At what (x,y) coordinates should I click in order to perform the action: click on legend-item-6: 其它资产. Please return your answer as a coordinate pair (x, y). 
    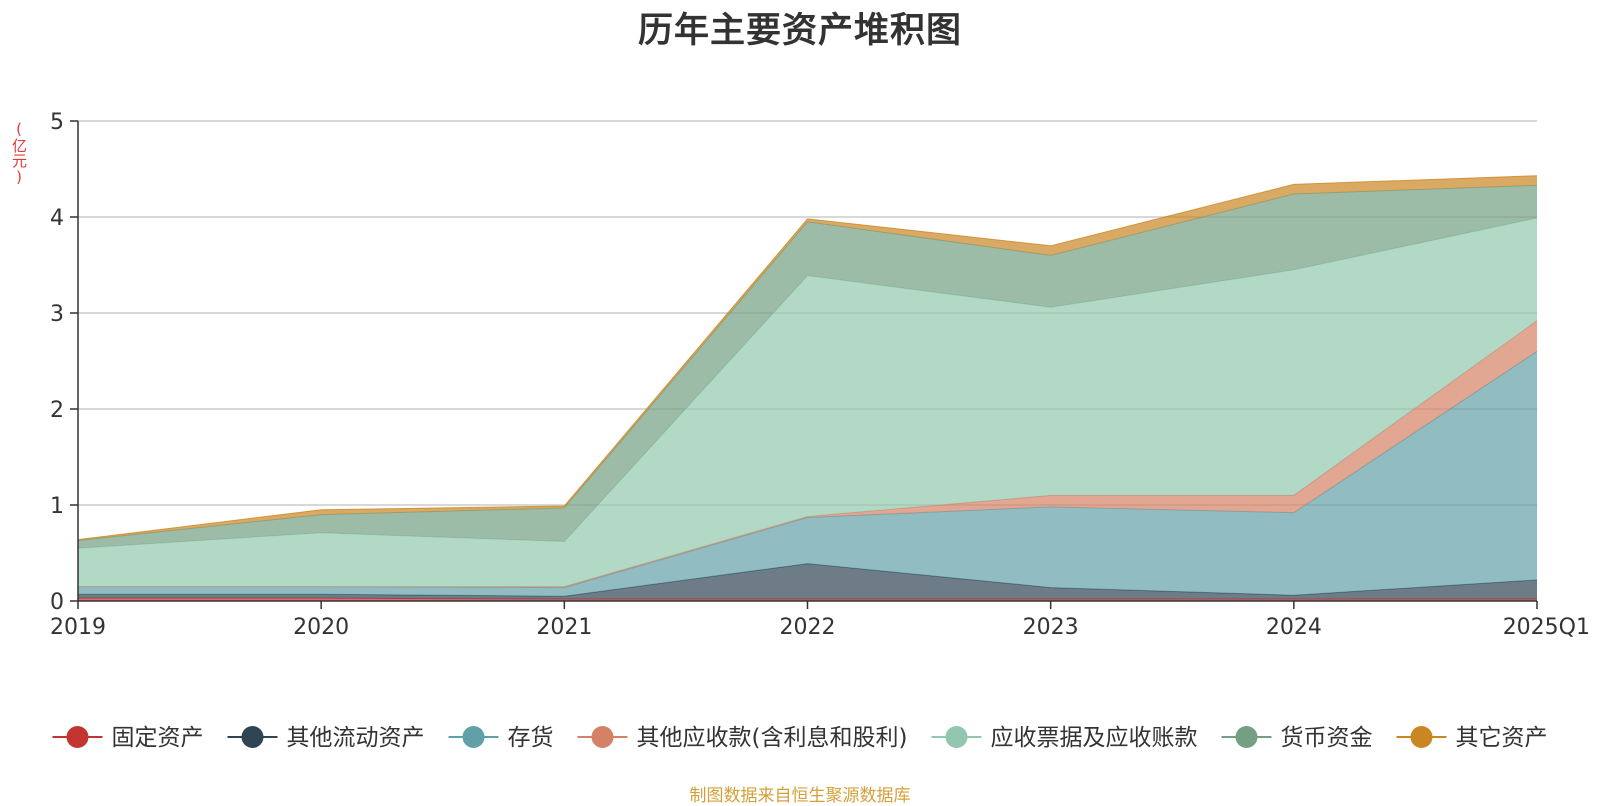
    Looking at the image, I should click on (1472, 738).